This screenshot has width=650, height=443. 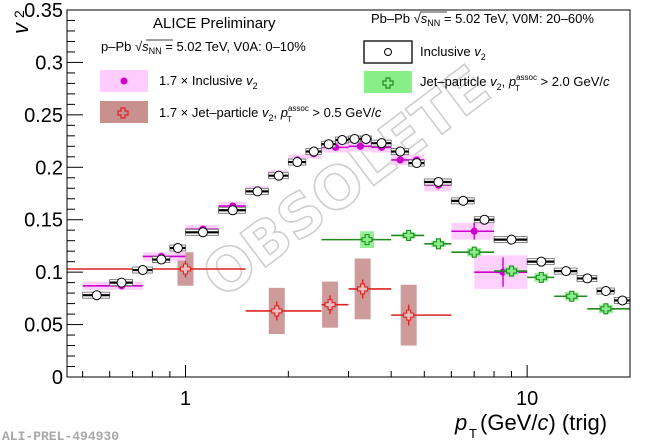 I want to click on ppb-system-label: p–Pb √sNN = 5.02 TeV, V0A: 0–10%, so click(x=203, y=47).